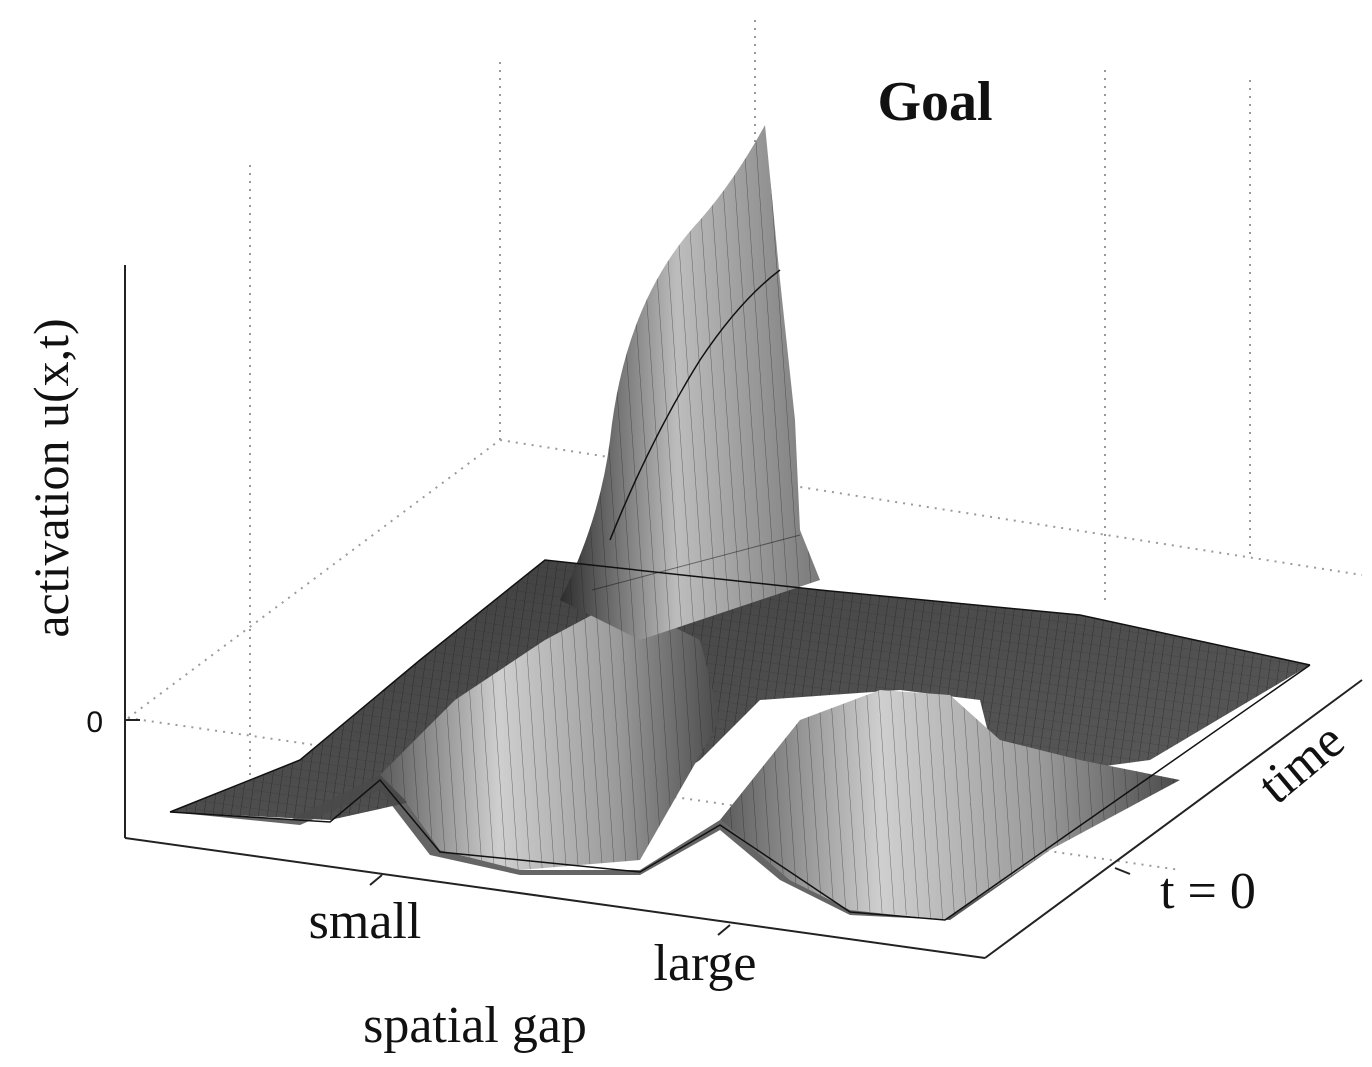 The height and width of the screenshot is (1067, 1372). What do you see at coordinates (555, 898) in the screenshot?
I see `x-axis-line` at bounding box center [555, 898].